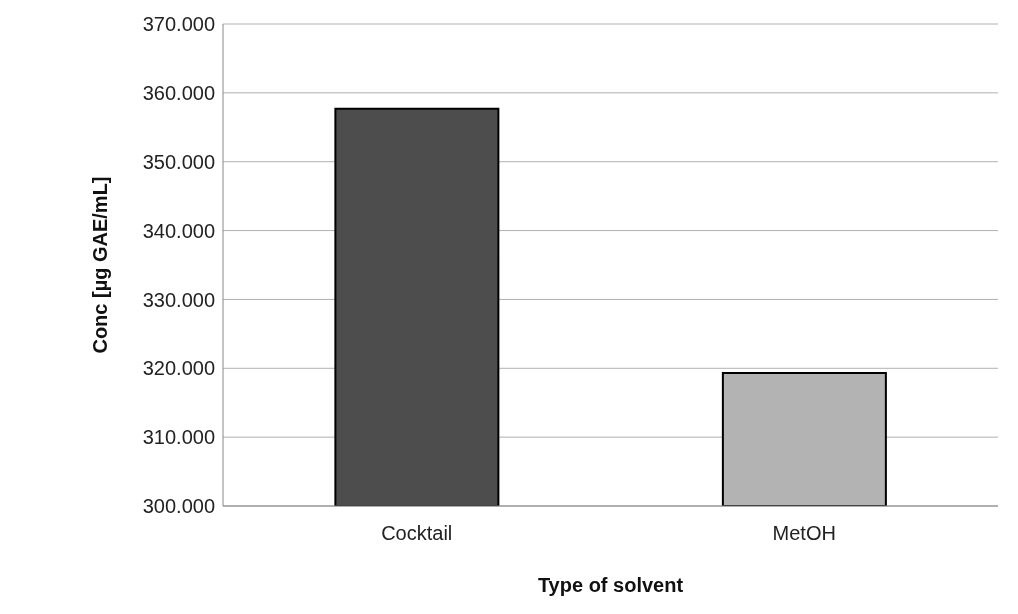 Image resolution: width=1018 pixels, height=614 pixels. I want to click on x-tick-label: MetOH, so click(804, 533).